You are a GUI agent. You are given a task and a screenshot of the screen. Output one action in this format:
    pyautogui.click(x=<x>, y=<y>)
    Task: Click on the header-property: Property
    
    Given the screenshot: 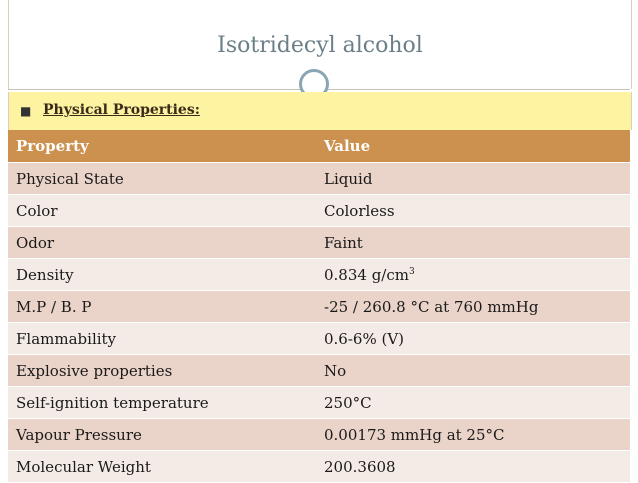 What is the action you would take?
    pyautogui.click(x=162, y=146)
    